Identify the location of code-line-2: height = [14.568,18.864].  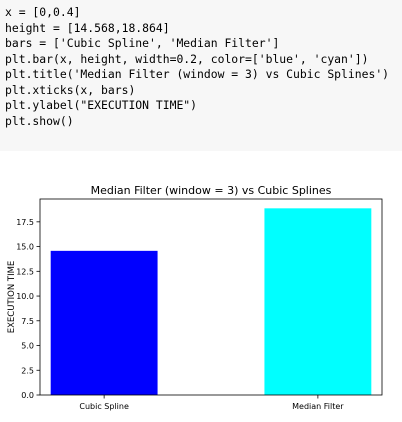
(87, 27).